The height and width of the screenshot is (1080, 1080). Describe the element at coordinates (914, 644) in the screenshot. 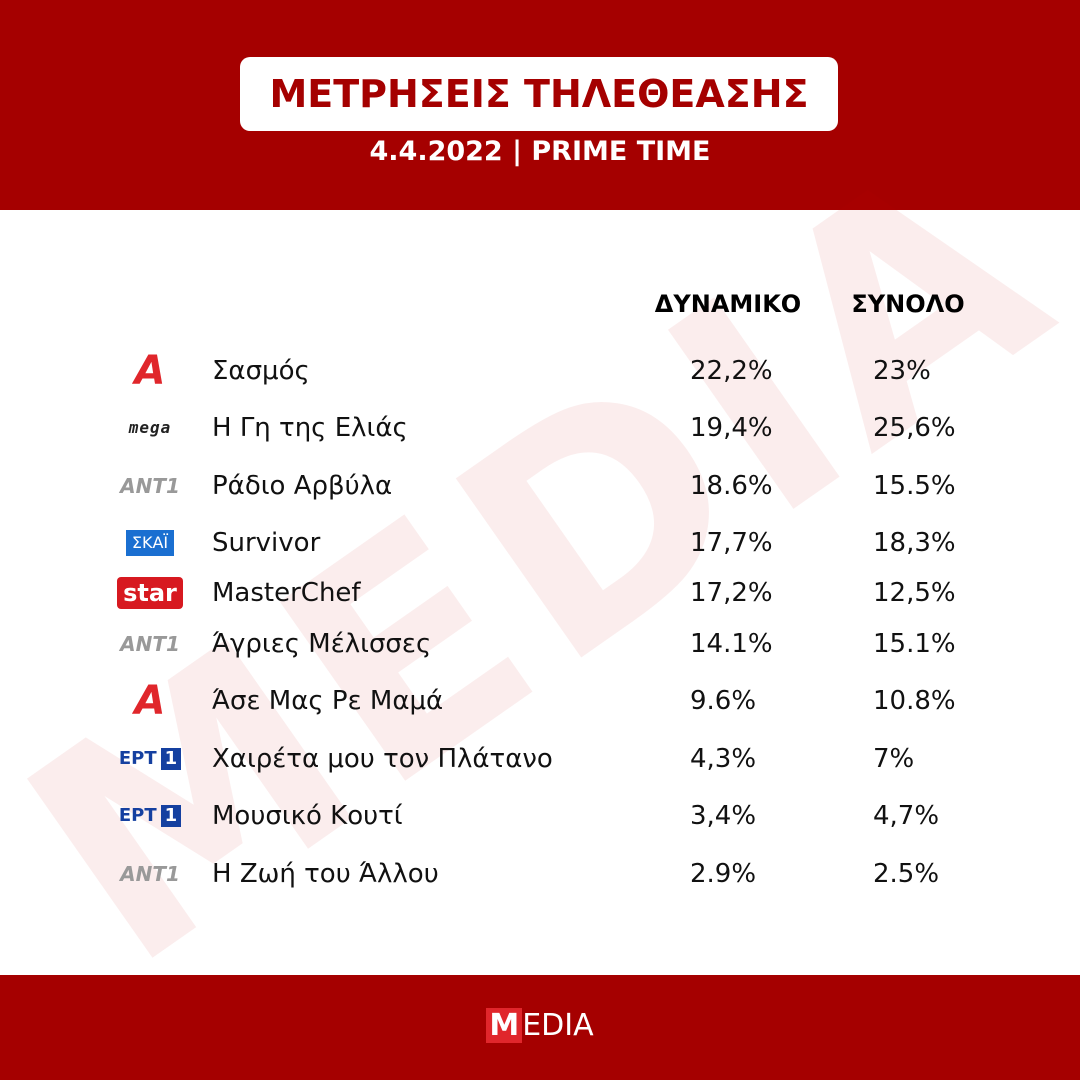

I see `total: 15.1%` at that location.